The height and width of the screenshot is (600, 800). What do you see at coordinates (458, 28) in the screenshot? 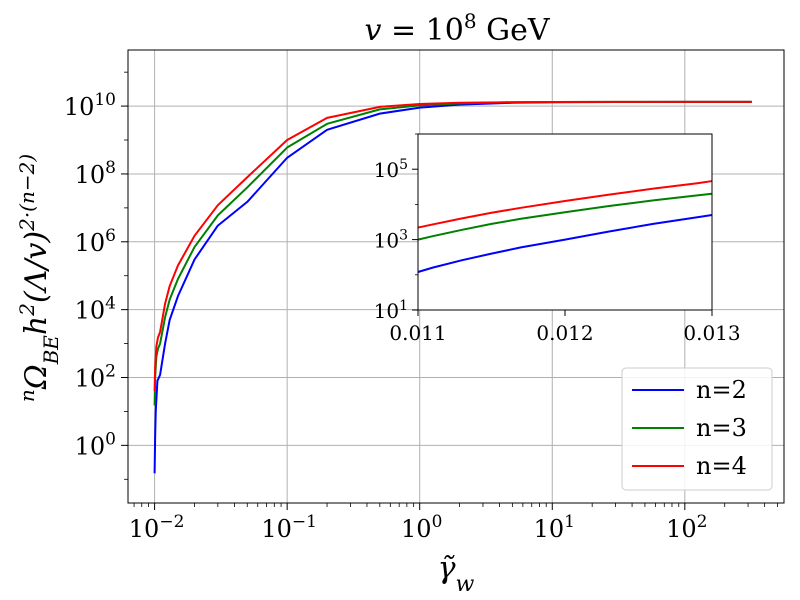
I see `chart-title: v = 108 GeV` at bounding box center [458, 28].